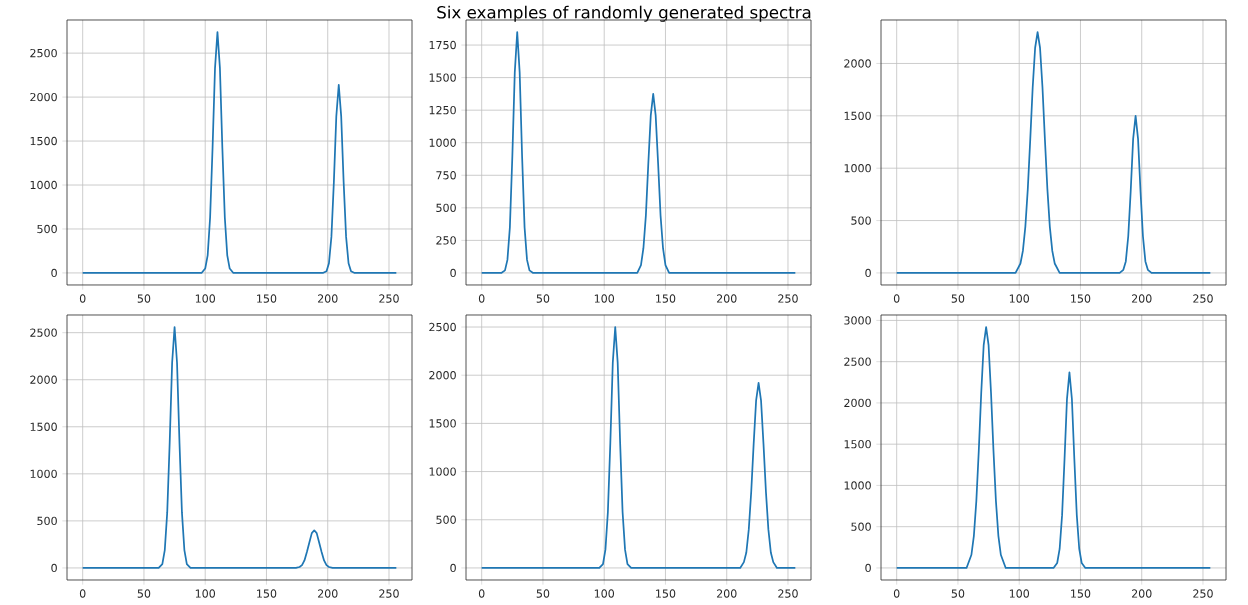  What do you see at coordinates (442, 45) in the screenshot?
I see `y-tick-label: 1750` at bounding box center [442, 45].